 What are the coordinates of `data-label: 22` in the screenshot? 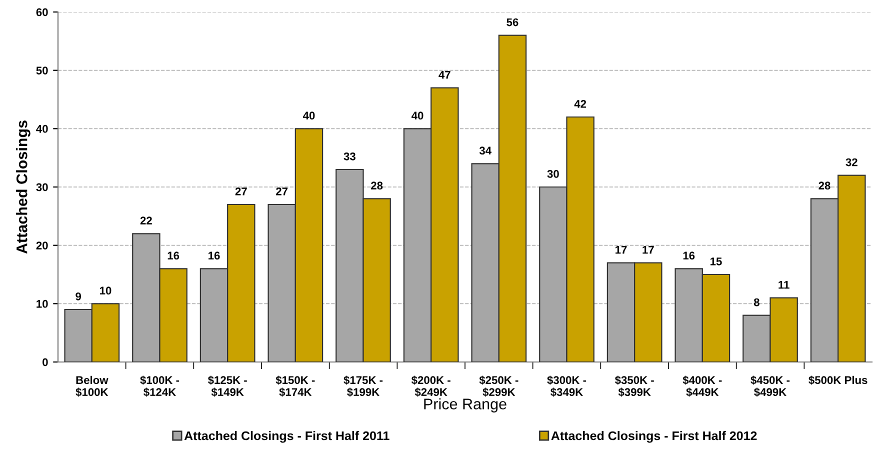 It's located at (146, 220).